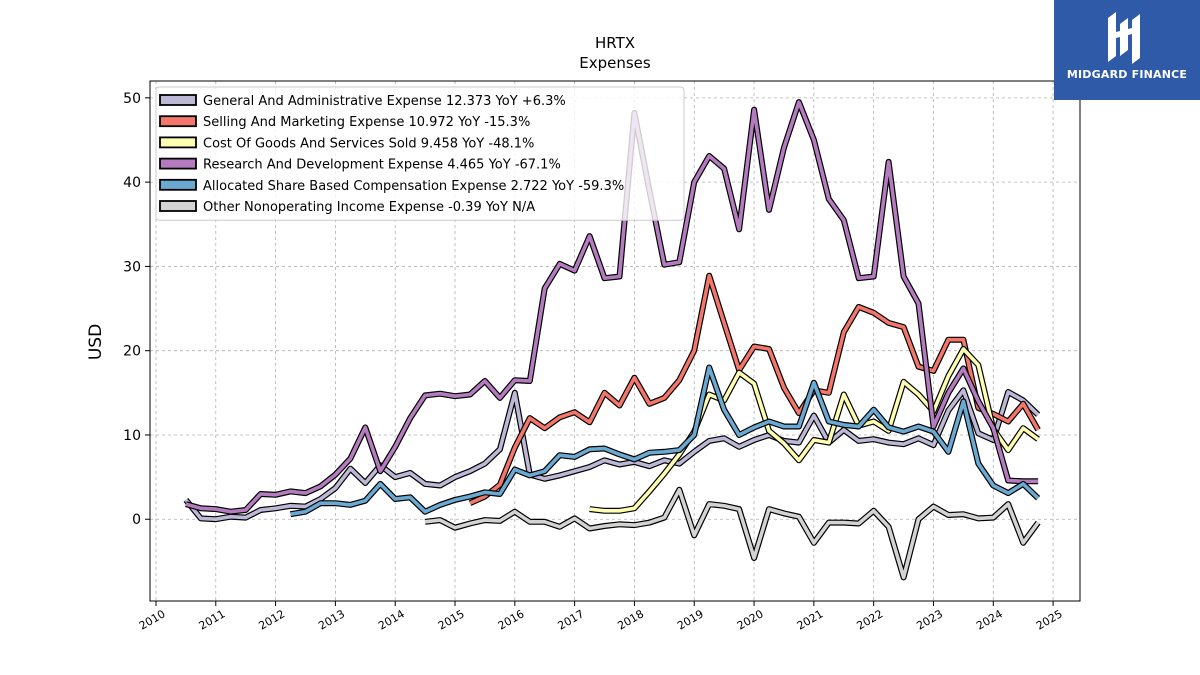  I want to click on x-tick-label: 2015, so click(451, 619).